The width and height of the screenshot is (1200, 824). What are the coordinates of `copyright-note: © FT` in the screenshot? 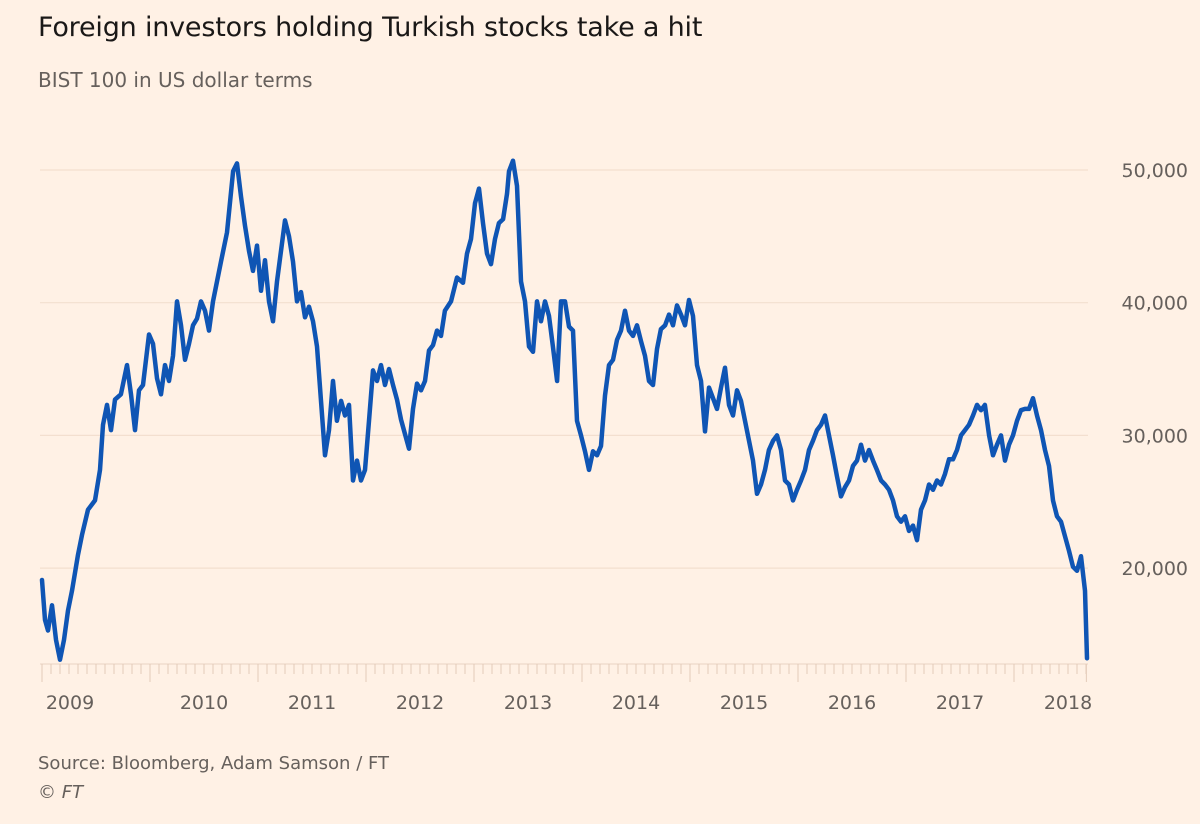 It's located at (61, 792).